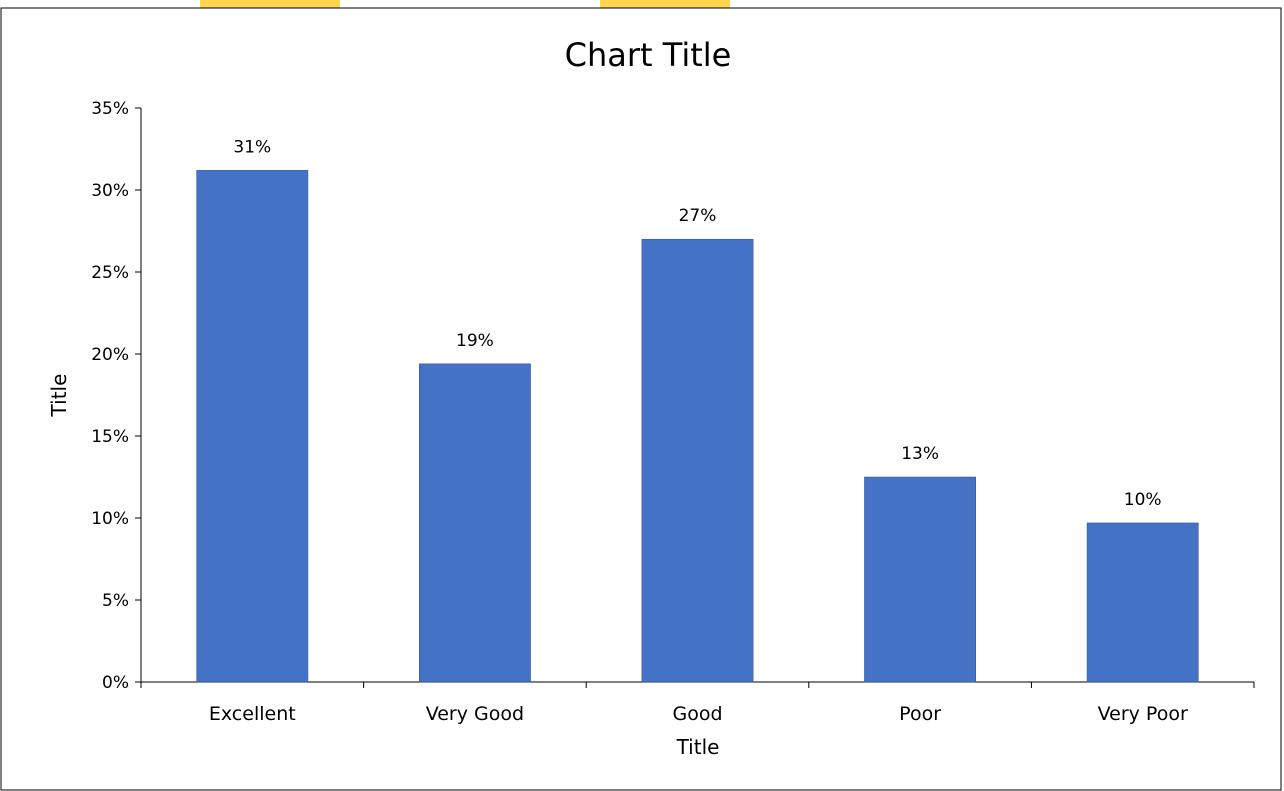 The width and height of the screenshot is (1284, 791). Describe the element at coordinates (698, 747) in the screenshot. I see `x-axis-title: Title` at that location.